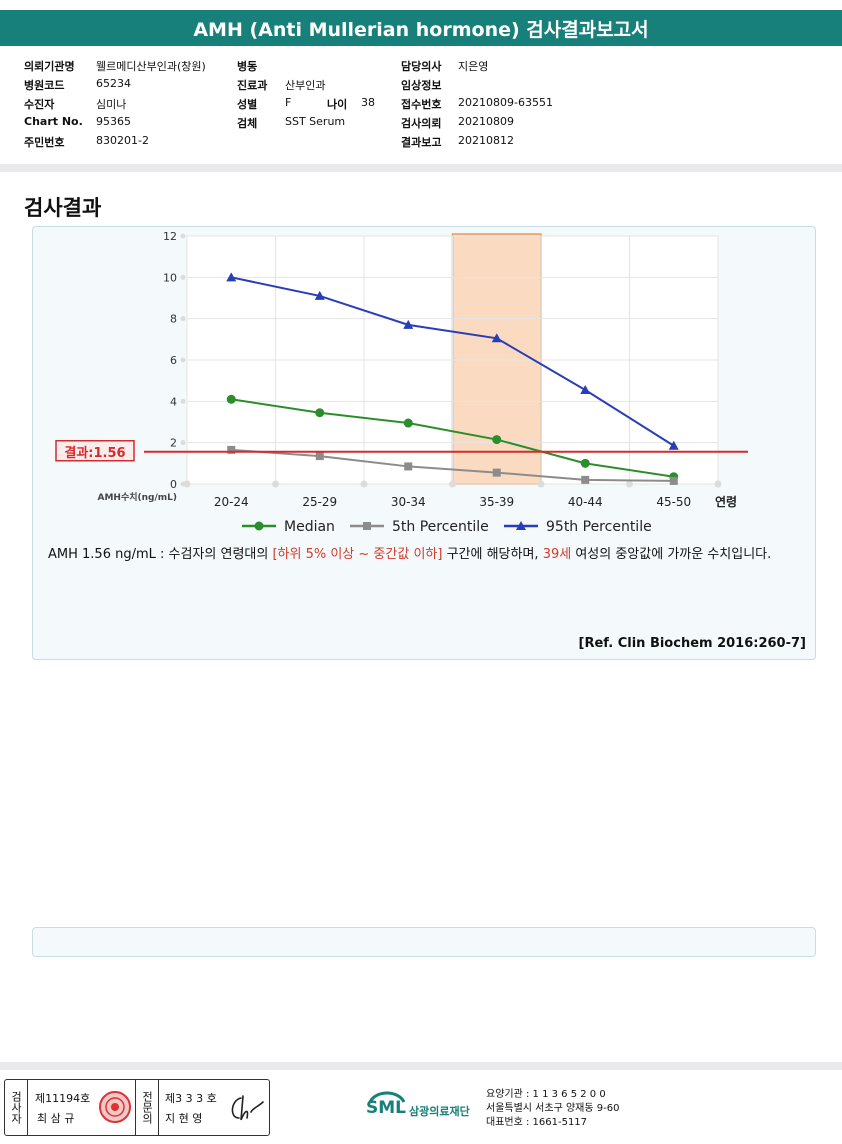  I want to click on specimen-label: 검체, so click(247, 123).